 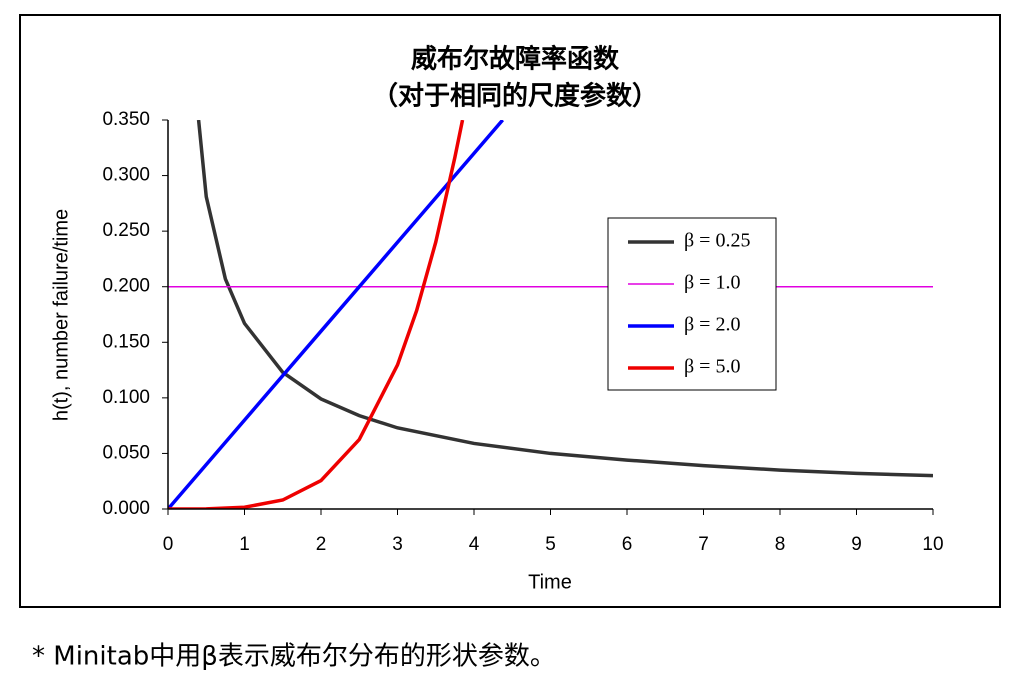 What do you see at coordinates (397, 544) in the screenshot?
I see `x-tick-label: 3` at bounding box center [397, 544].